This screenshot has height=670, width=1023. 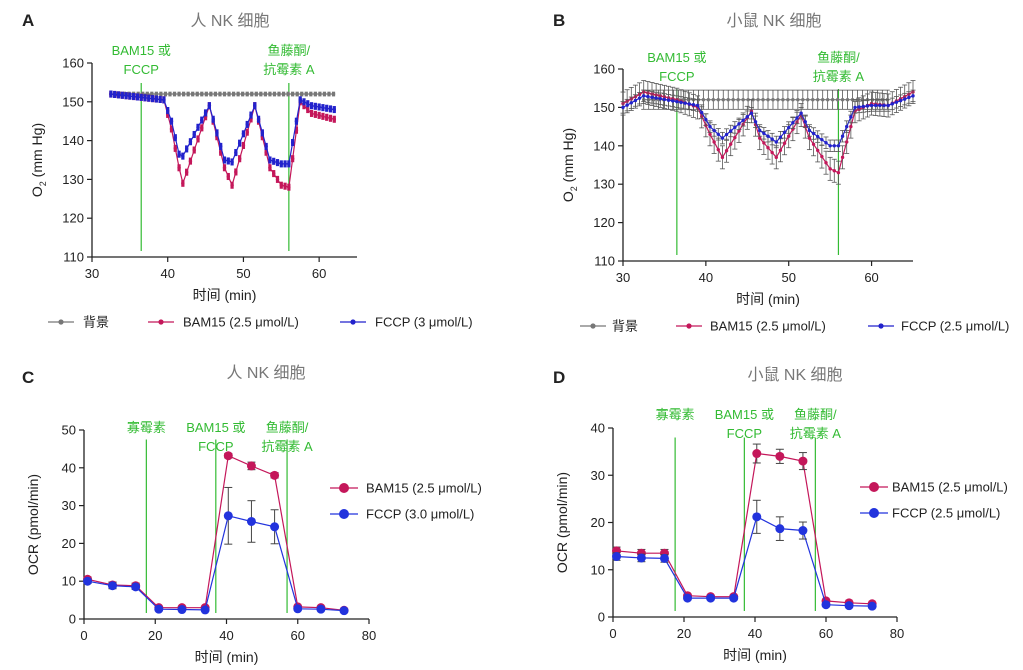 What do you see at coordinates (946, 513) in the screenshot?
I see `legend-label: FCCP (2.5 μmol/L)` at bounding box center [946, 513].